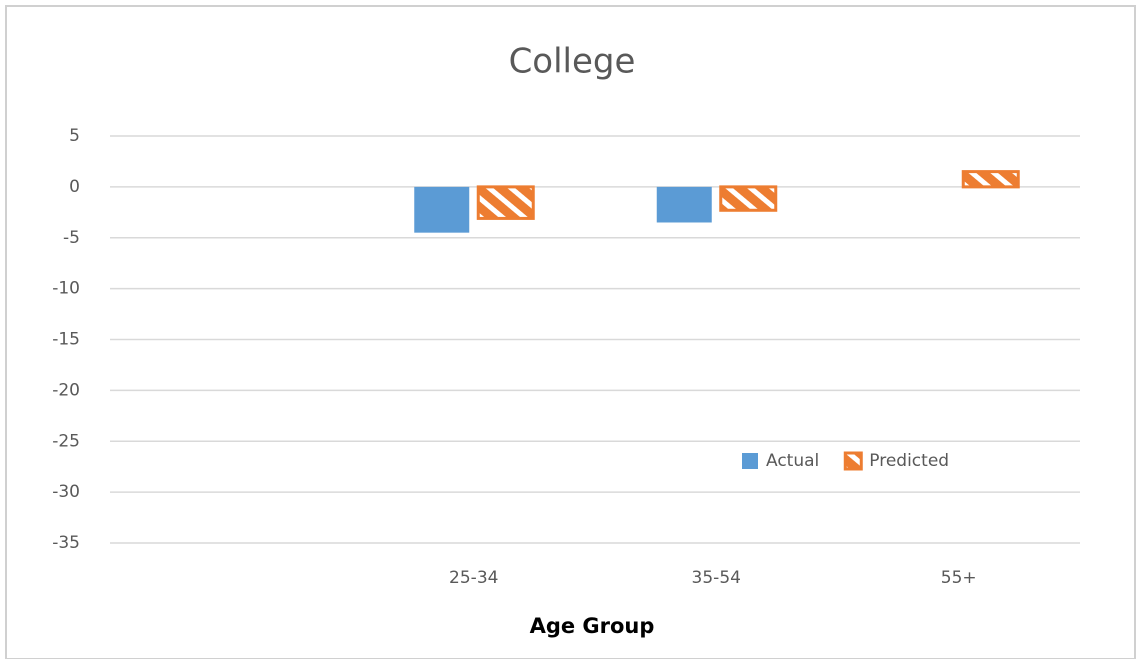 Image resolution: width=1141 pixels, height=659 pixels. I want to click on y-tick-label: -20, so click(66, 390).